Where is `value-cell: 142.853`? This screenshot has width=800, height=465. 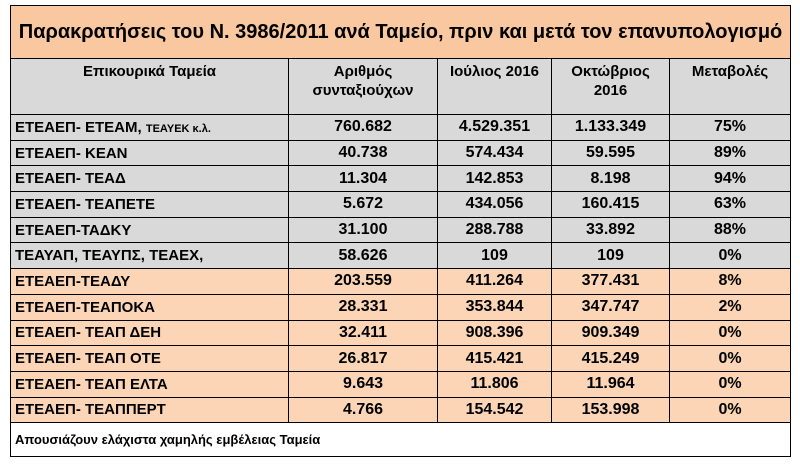 value-cell: 142.853 is located at coordinates (494, 179).